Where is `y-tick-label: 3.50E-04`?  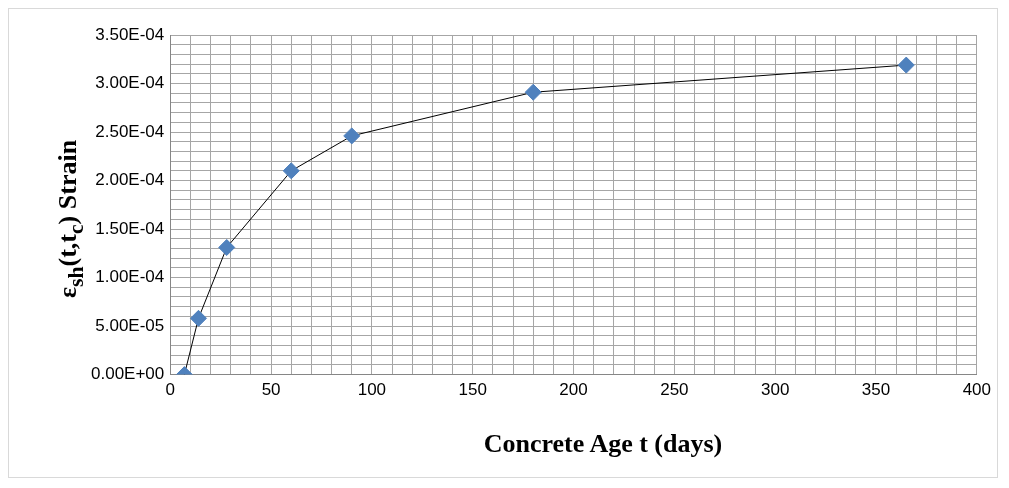
y-tick-label: 3.50E-04 is located at coordinates (130, 34).